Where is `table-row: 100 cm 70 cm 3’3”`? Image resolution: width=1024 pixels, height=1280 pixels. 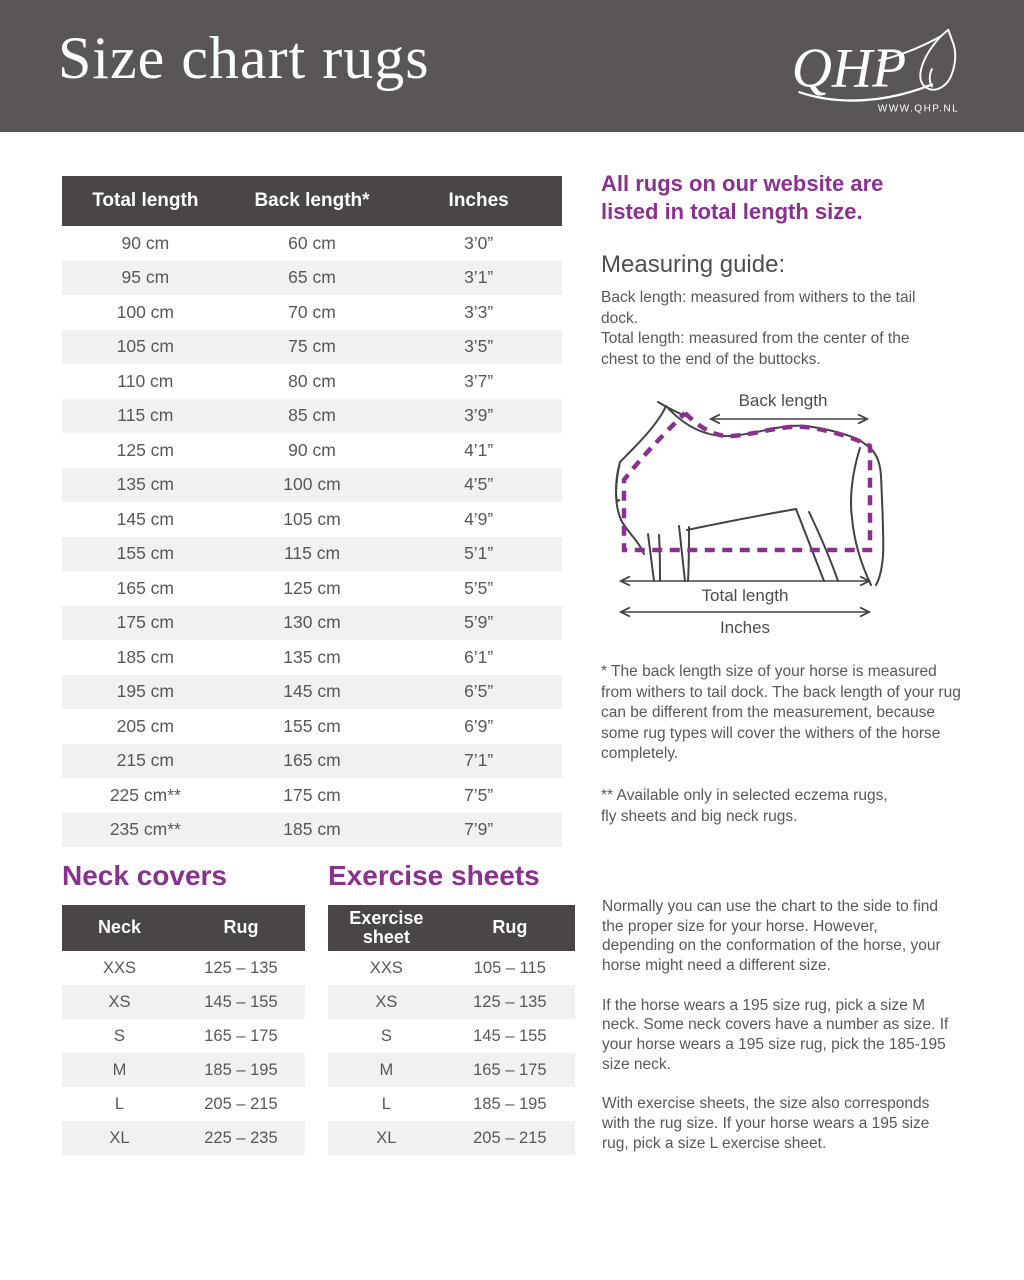 table-row: 100 cm 70 cm 3’3” is located at coordinates (312, 312).